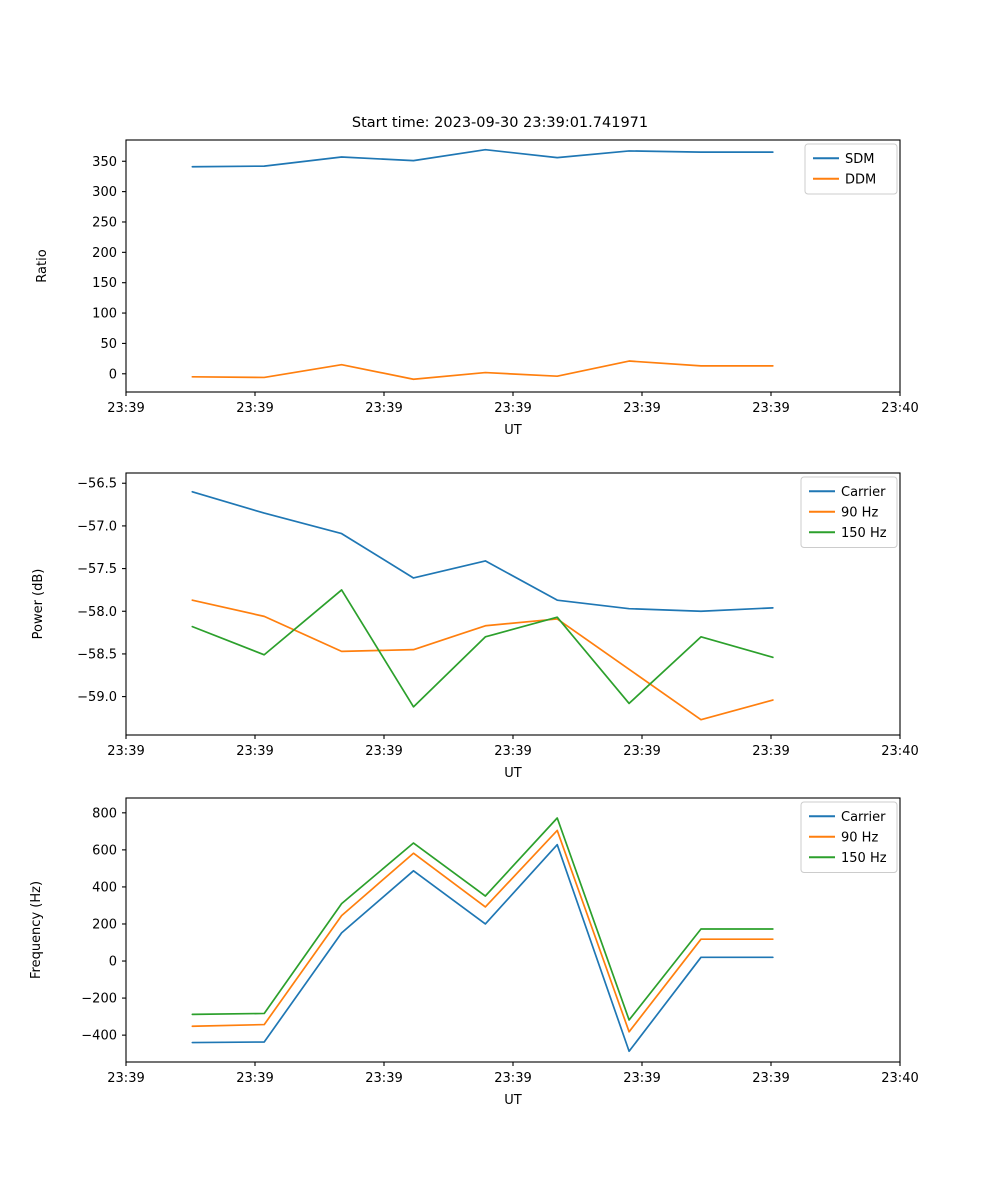  Describe the element at coordinates (104, 314) in the screenshot. I see `y-tick-label: 100` at that location.